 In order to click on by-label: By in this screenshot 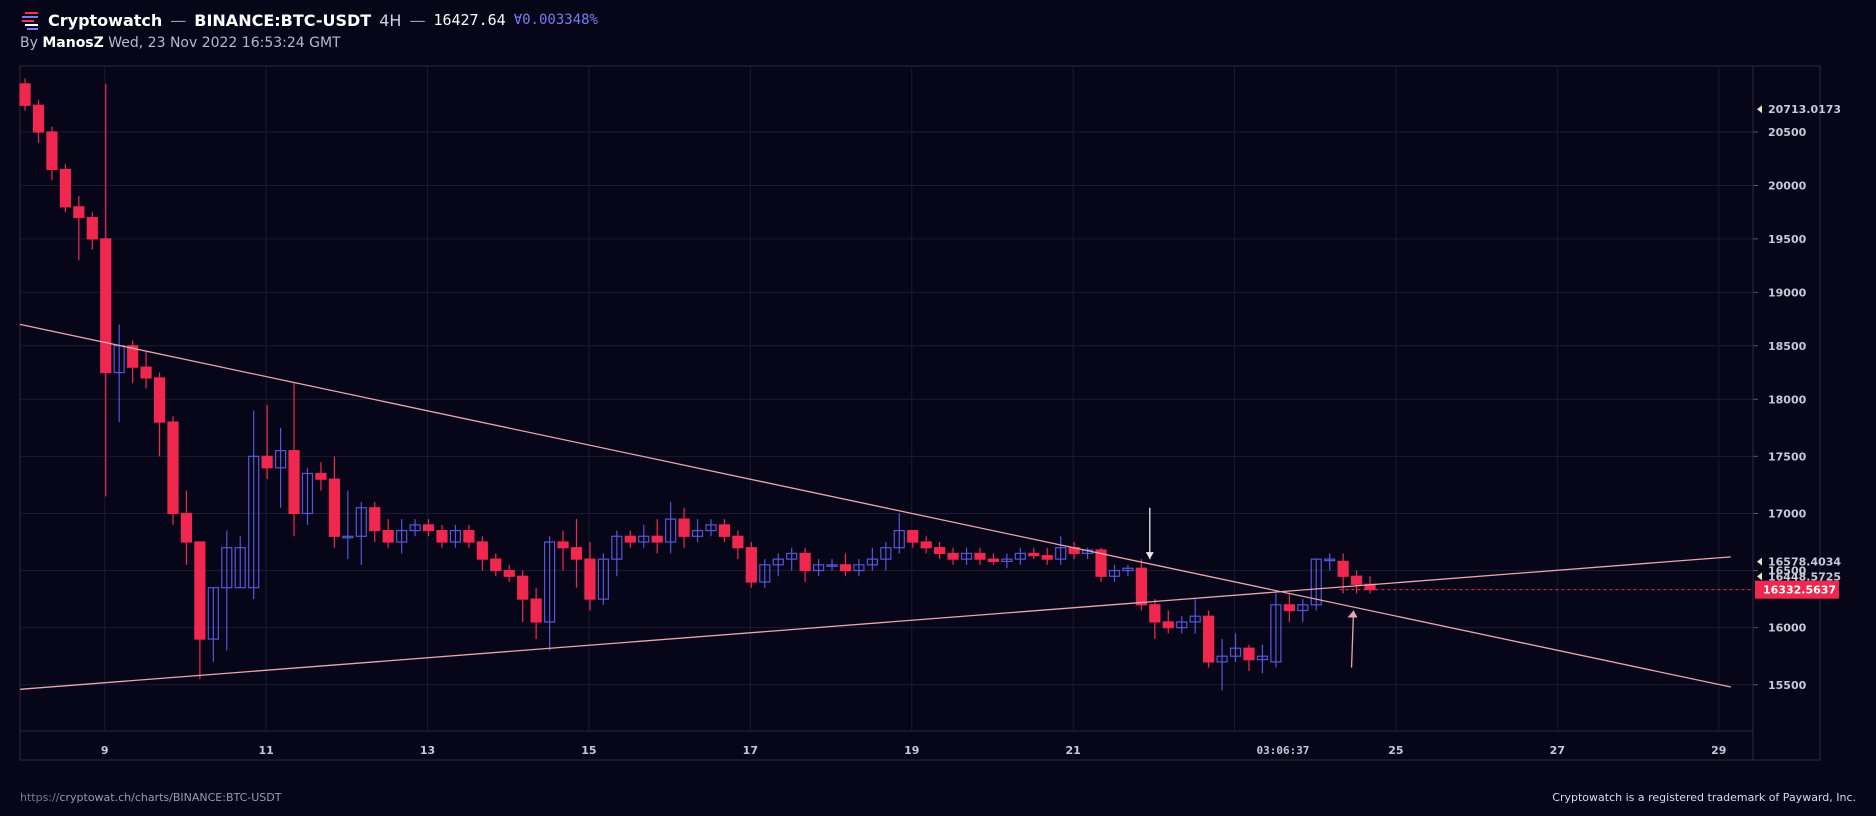, I will do `click(29, 43)`.